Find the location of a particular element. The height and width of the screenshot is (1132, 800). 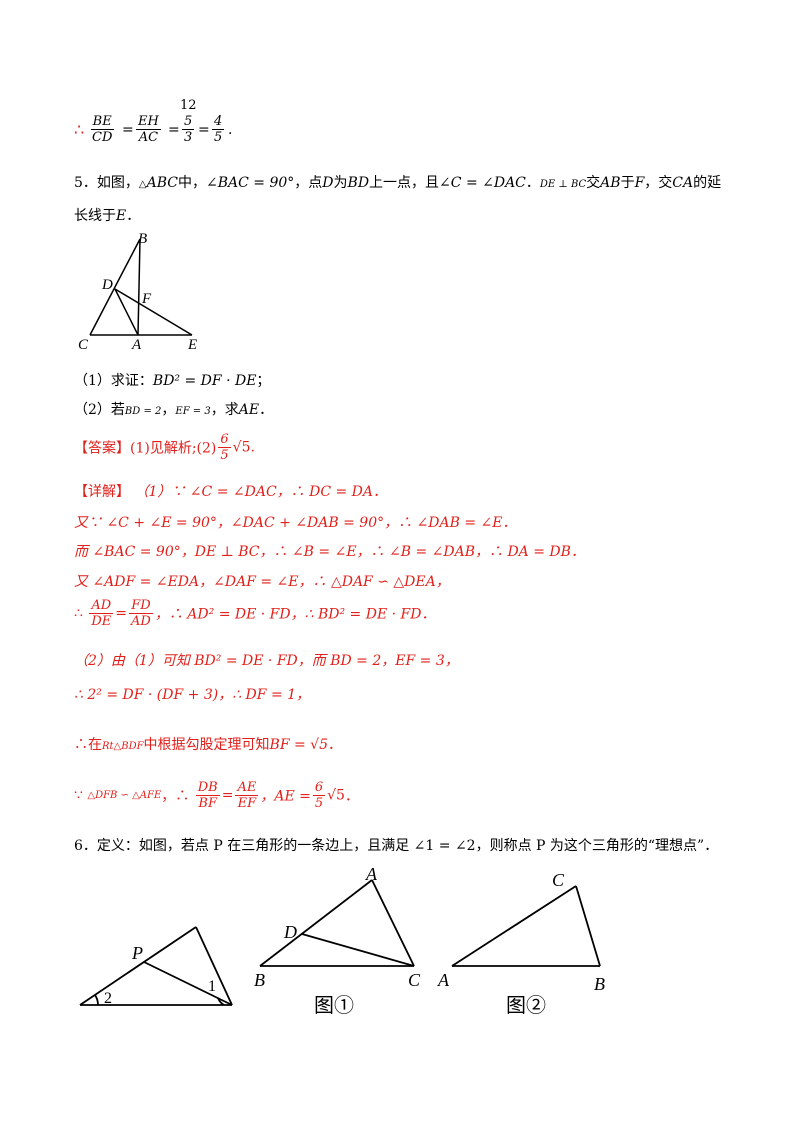

detail-line-4: 又 ∠ADF = ∠EDA，∠DAF = ∠E，∴ △DAF ∽ △DEA， is located at coordinates (262, 582).